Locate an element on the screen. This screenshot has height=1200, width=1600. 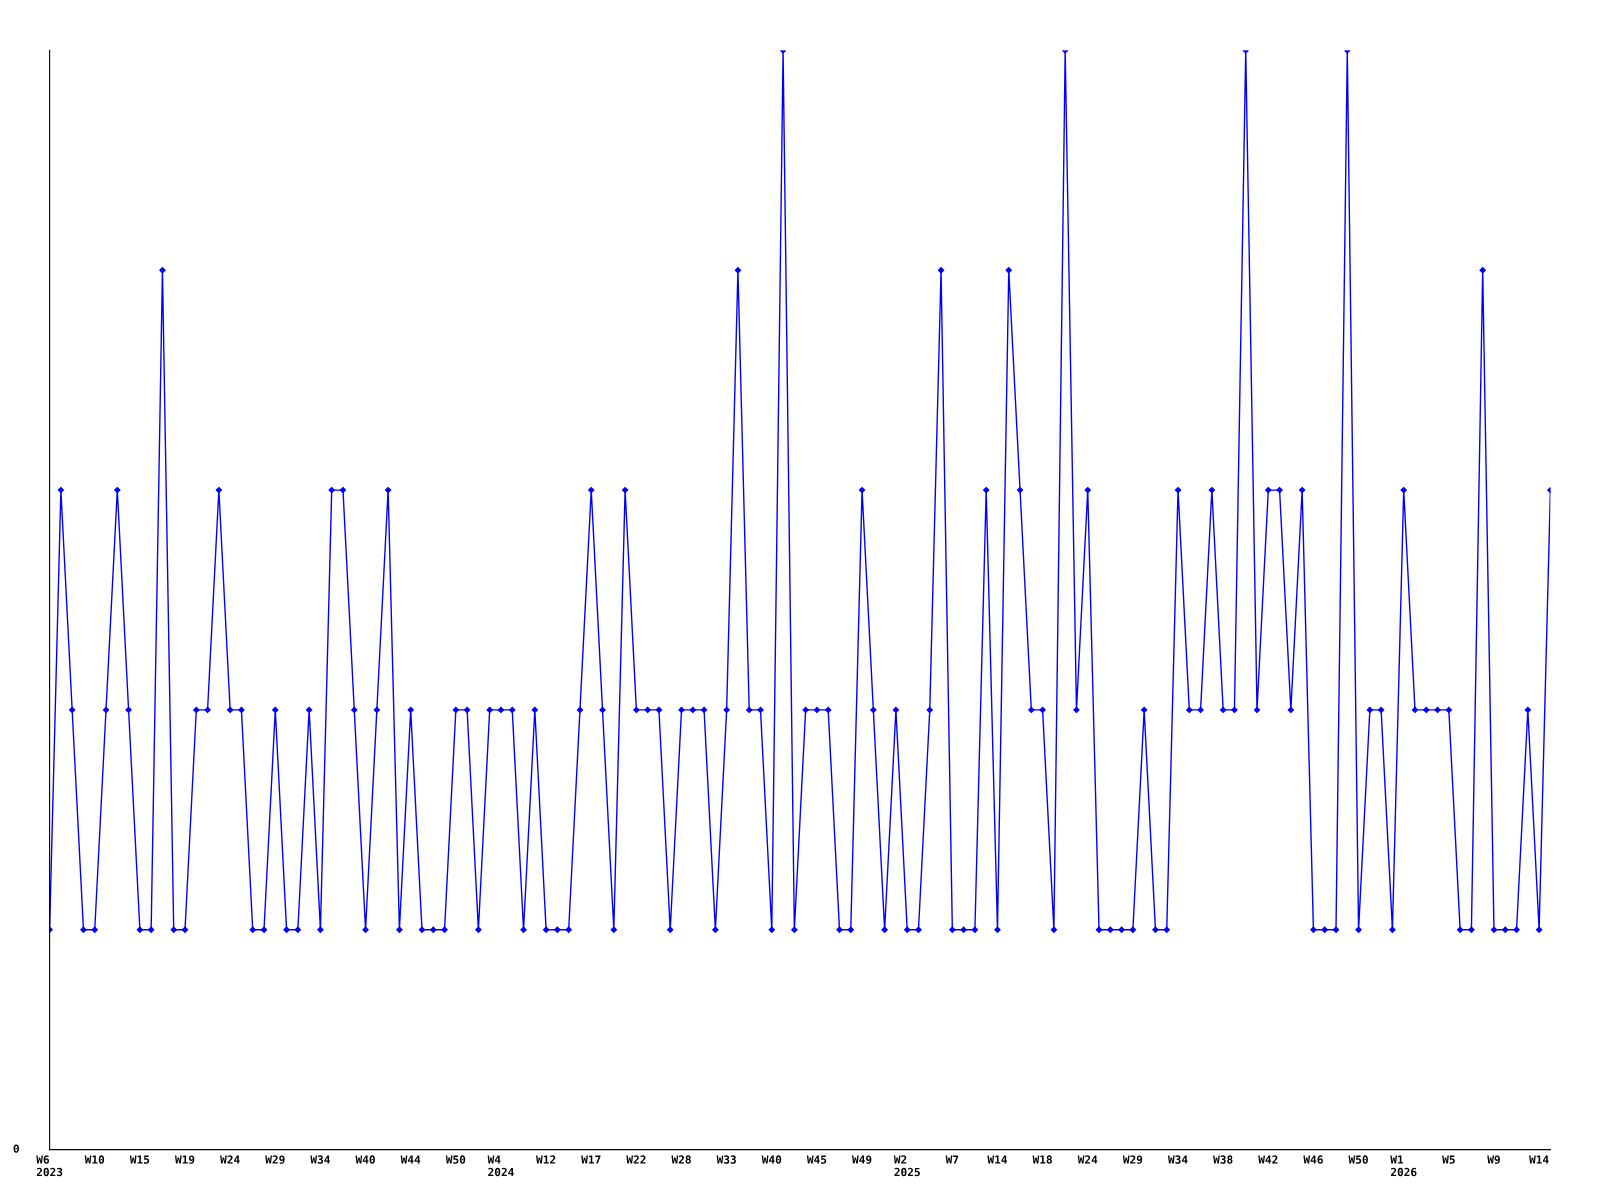
x-tick-label: W33 is located at coordinates (726, 1159).